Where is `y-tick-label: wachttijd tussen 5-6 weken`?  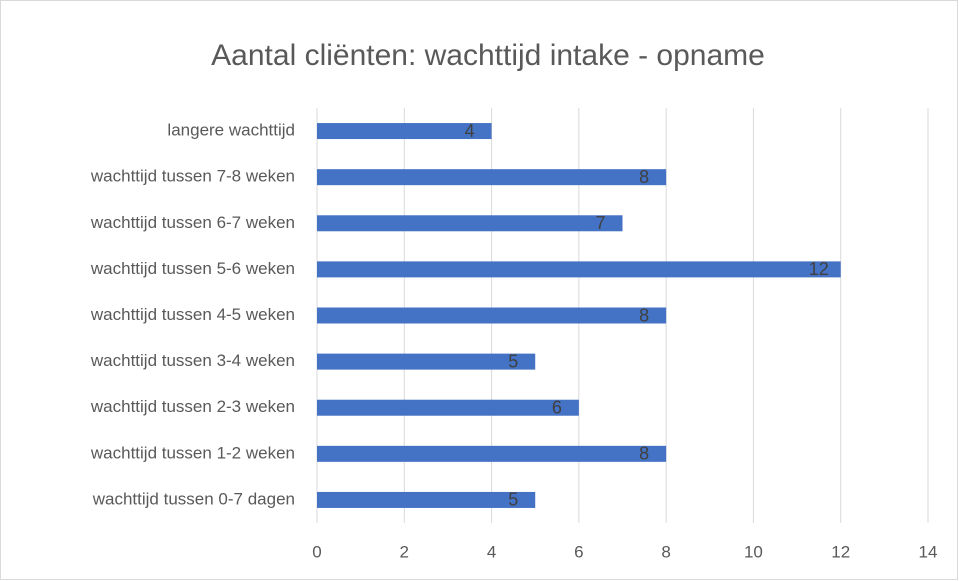
y-tick-label: wachttijd tussen 5-6 weken is located at coordinates (192, 268).